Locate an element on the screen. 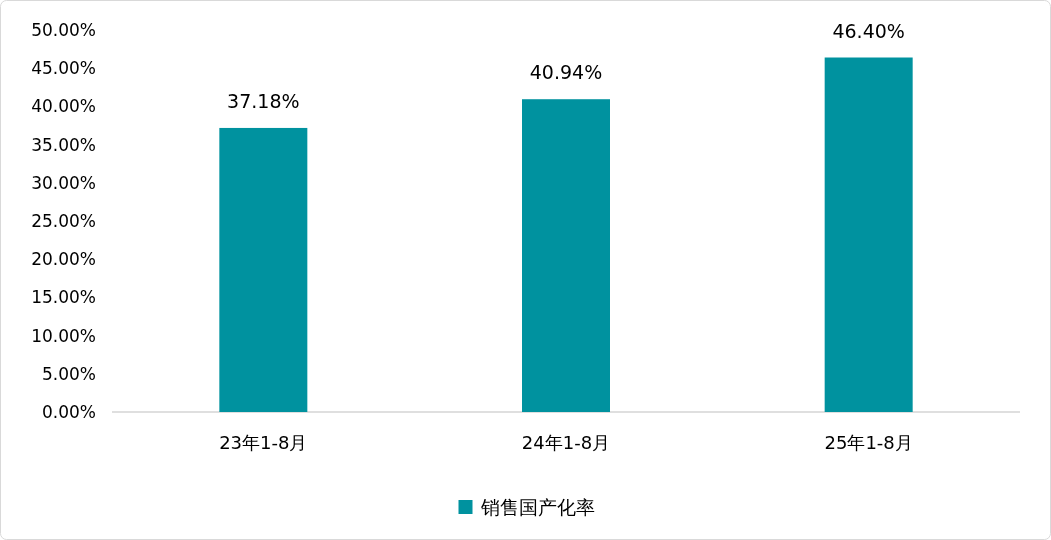 This screenshot has height=540, width=1051. data-label: 37.18% is located at coordinates (263, 100).